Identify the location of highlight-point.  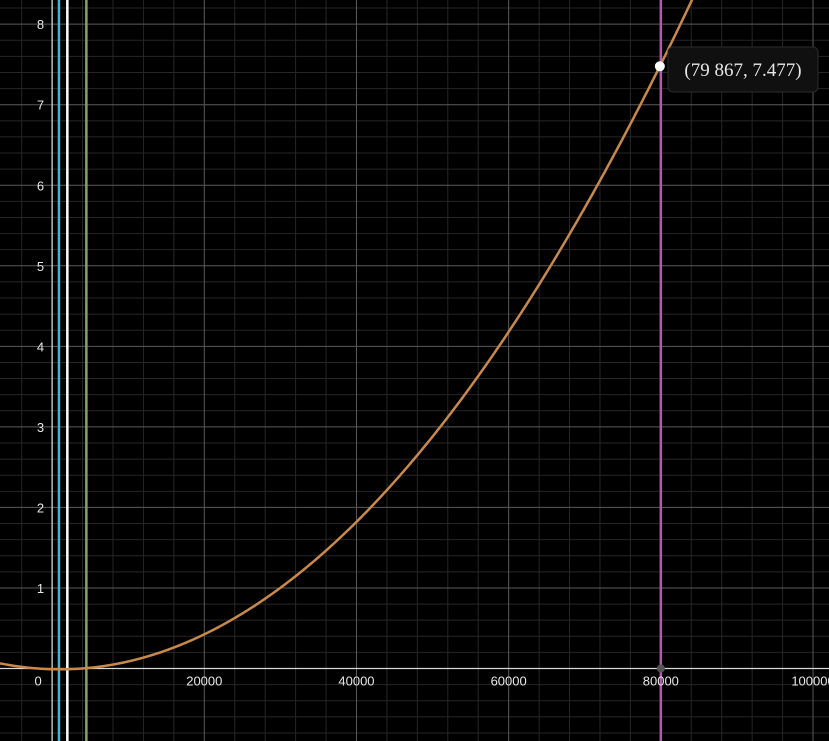
(659, 66).